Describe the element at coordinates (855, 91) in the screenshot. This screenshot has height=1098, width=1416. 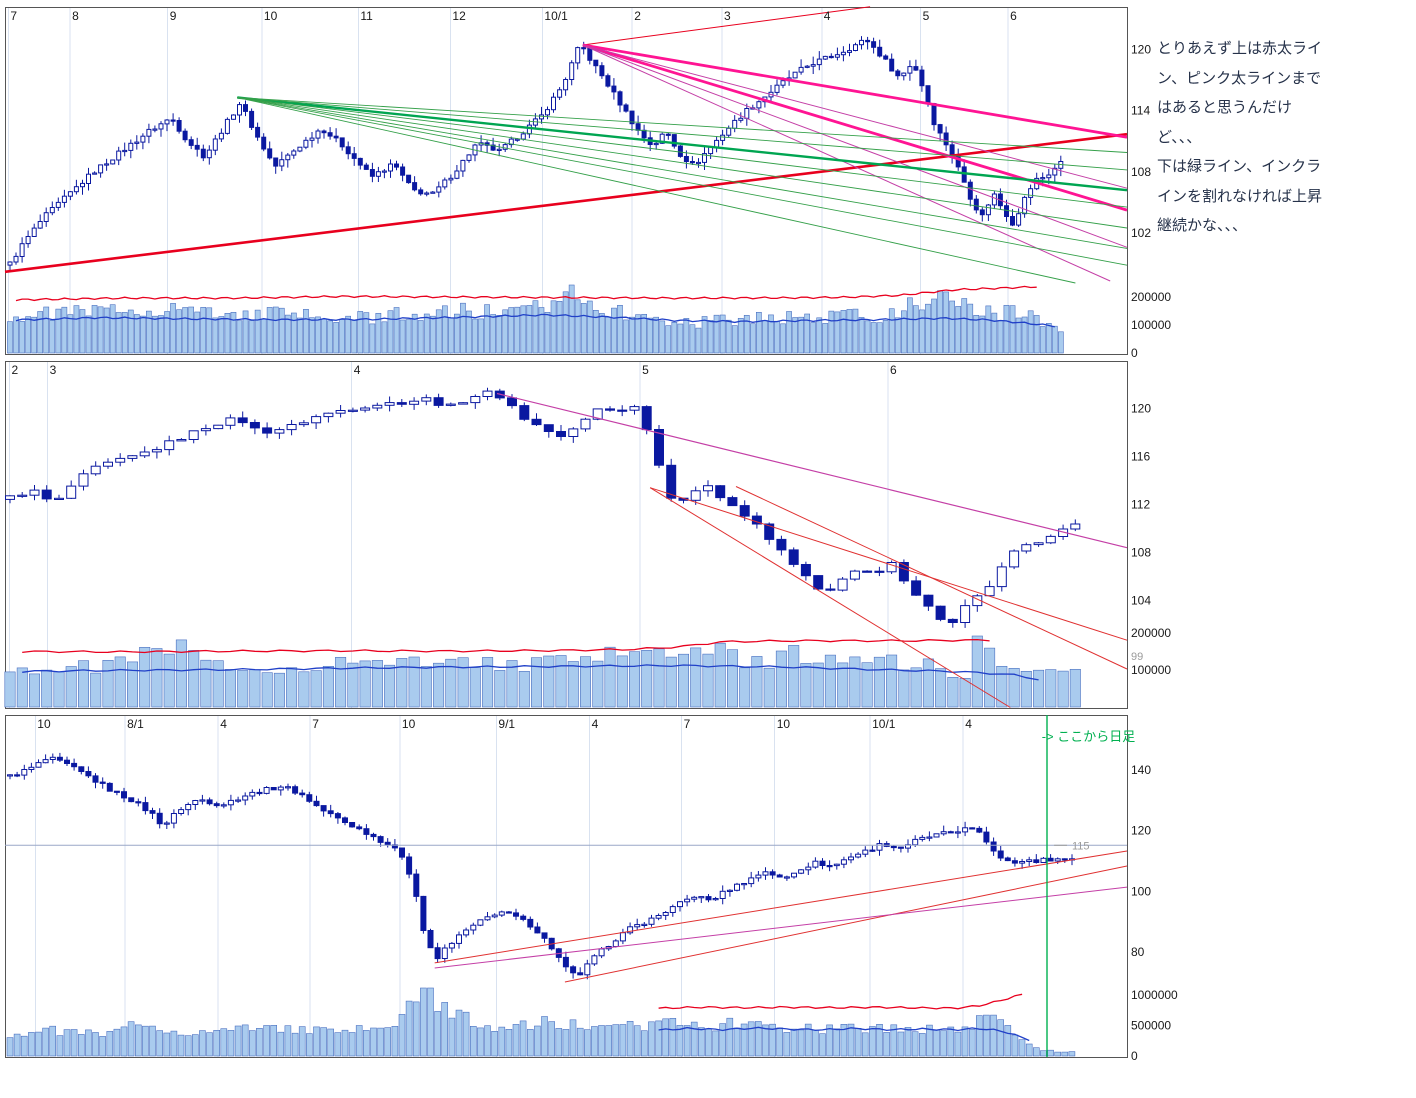
I see `trend-line-thick-pink-upper` at that location.